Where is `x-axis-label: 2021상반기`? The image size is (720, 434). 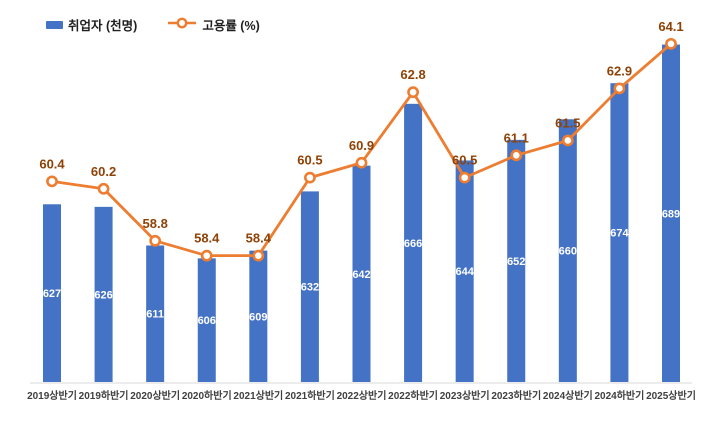 x-axis-label: 2021상반기 is located at coordinates (258, 395).